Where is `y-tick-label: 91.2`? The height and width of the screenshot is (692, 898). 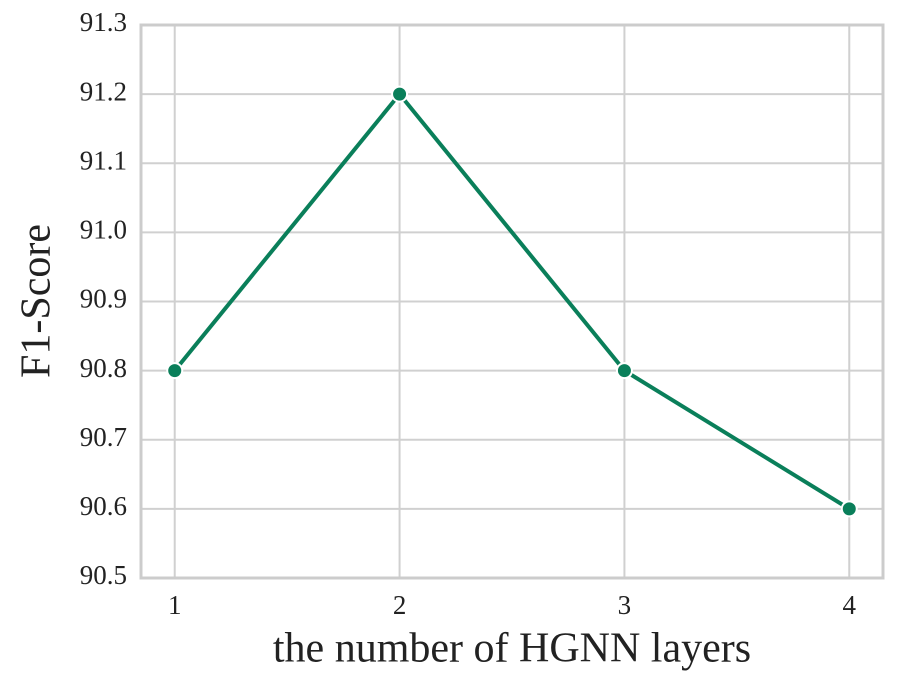 y-tick-label: 91.2 is located at coordinates (103, 91).